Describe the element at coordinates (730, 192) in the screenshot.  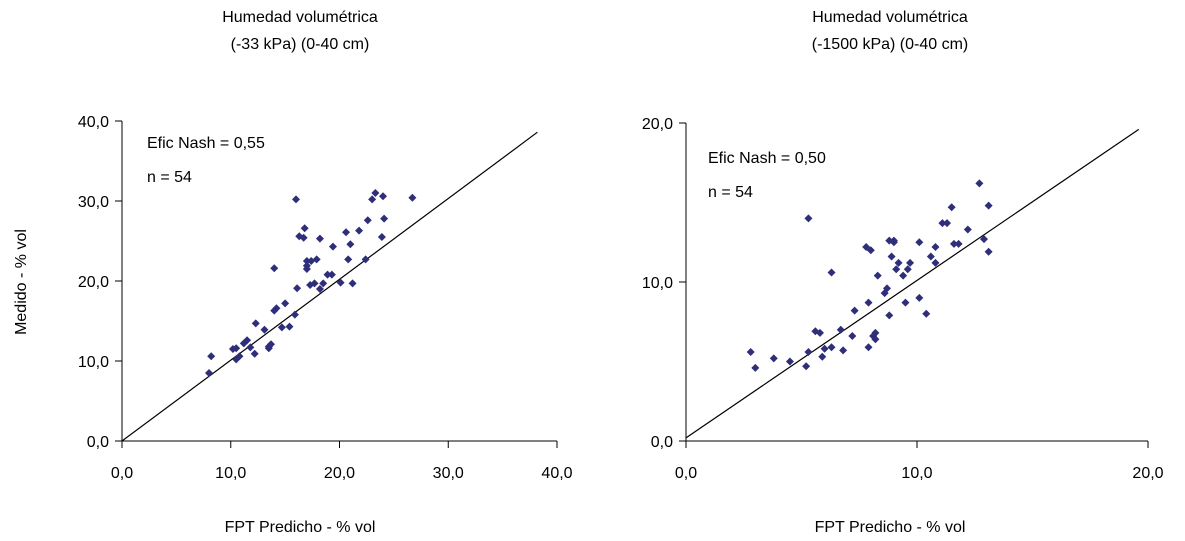
I see `annotation-right-1: n = 54` at that location.